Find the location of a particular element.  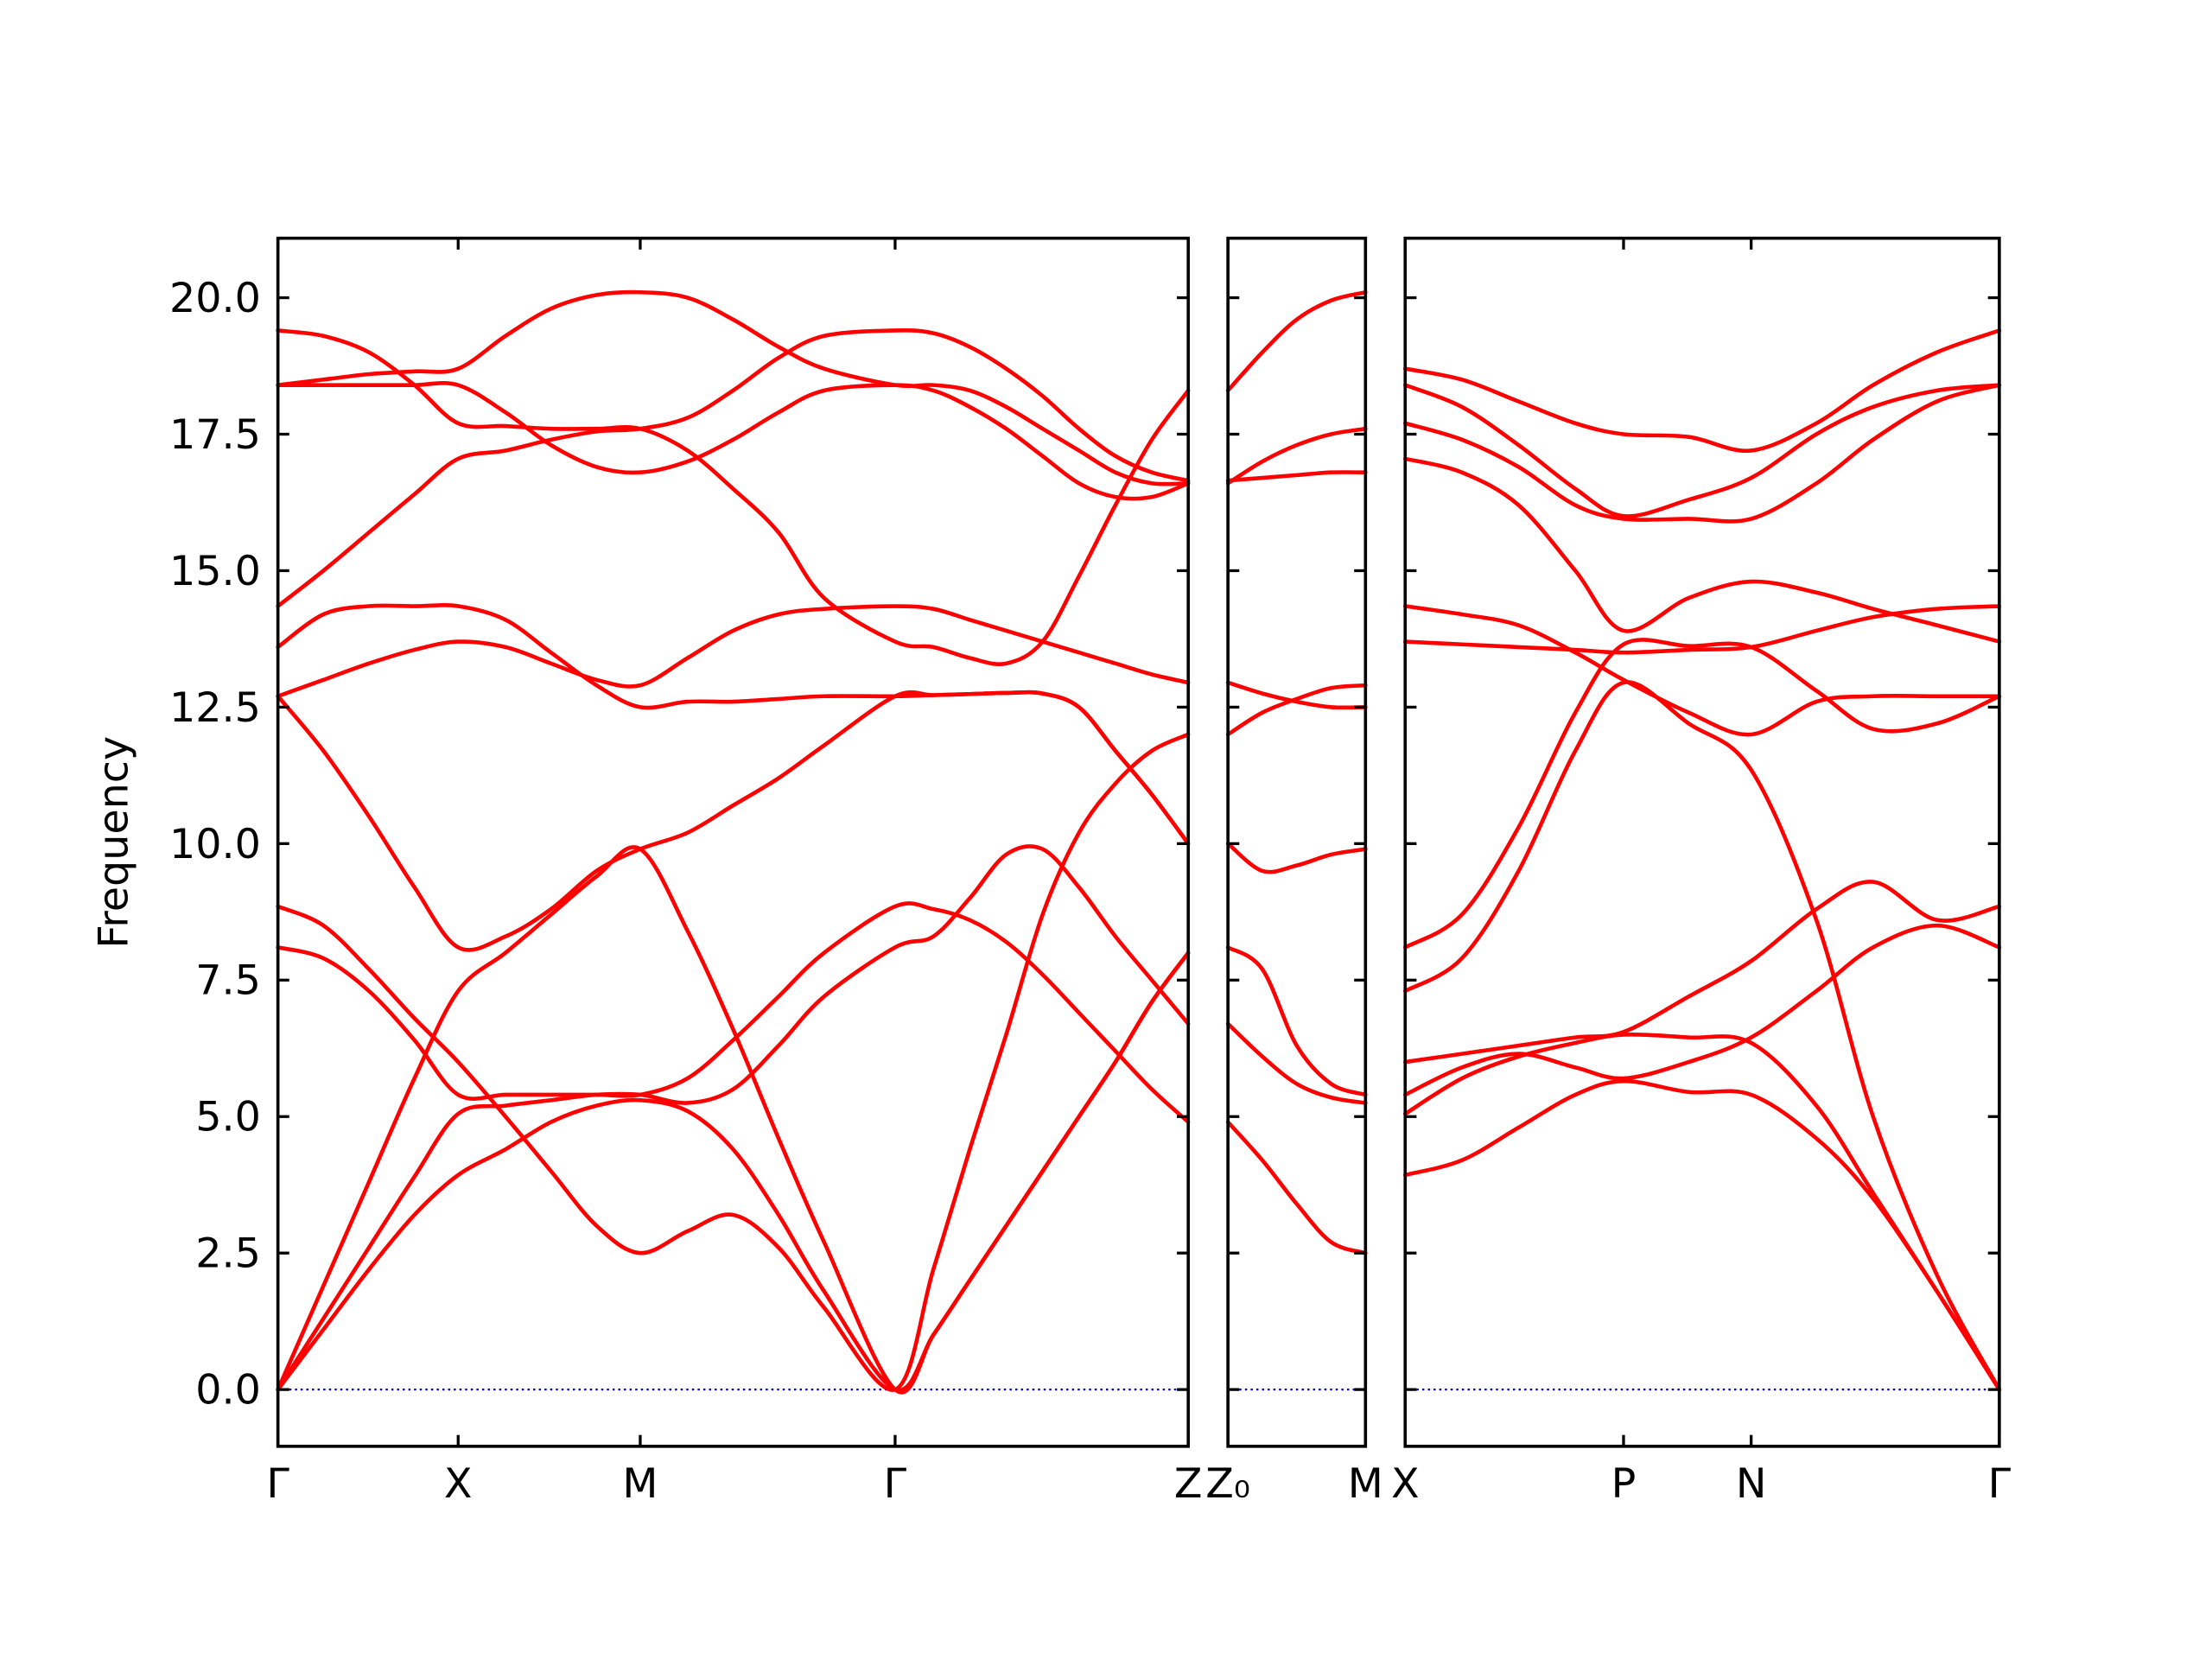

y-tick-label: 7.5 is located at coordinates (228, 981).